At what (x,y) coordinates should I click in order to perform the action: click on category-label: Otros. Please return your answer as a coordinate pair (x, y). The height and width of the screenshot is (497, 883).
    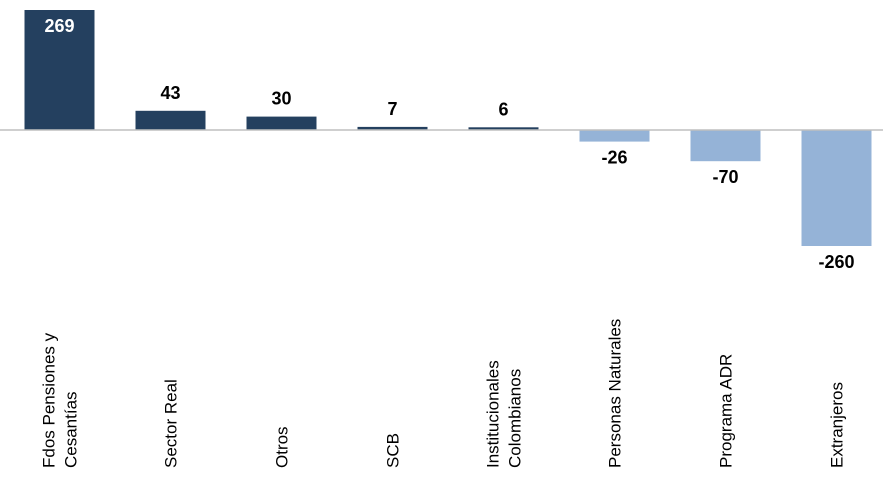
    Looking at the image, I should click on (282, 447).